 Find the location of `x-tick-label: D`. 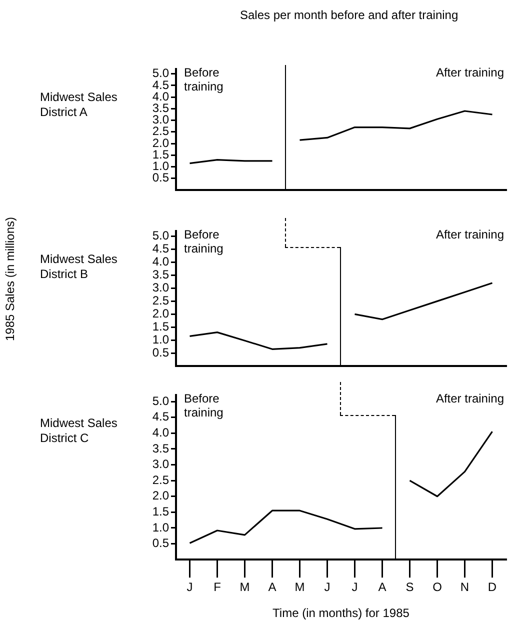

x-tick-label: D is located at coordinates (492, 587).